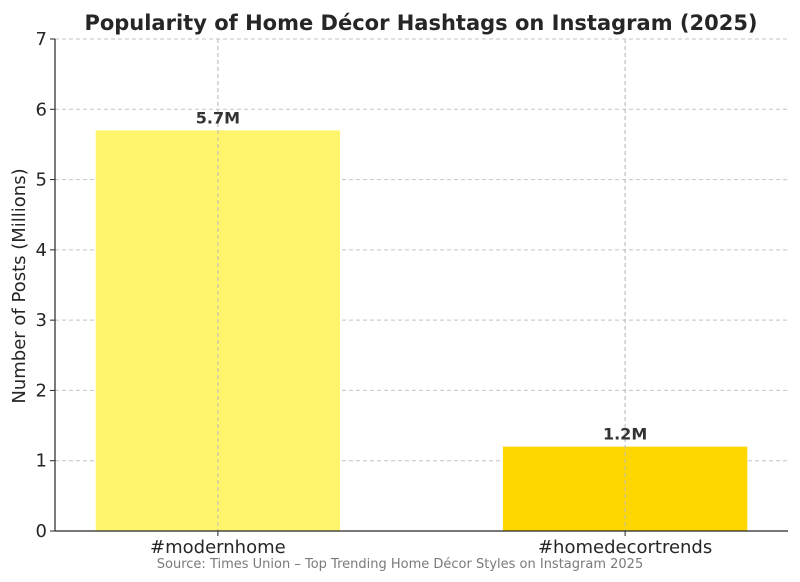  I want to click on y-tick-label: 7, so click(41, 39).